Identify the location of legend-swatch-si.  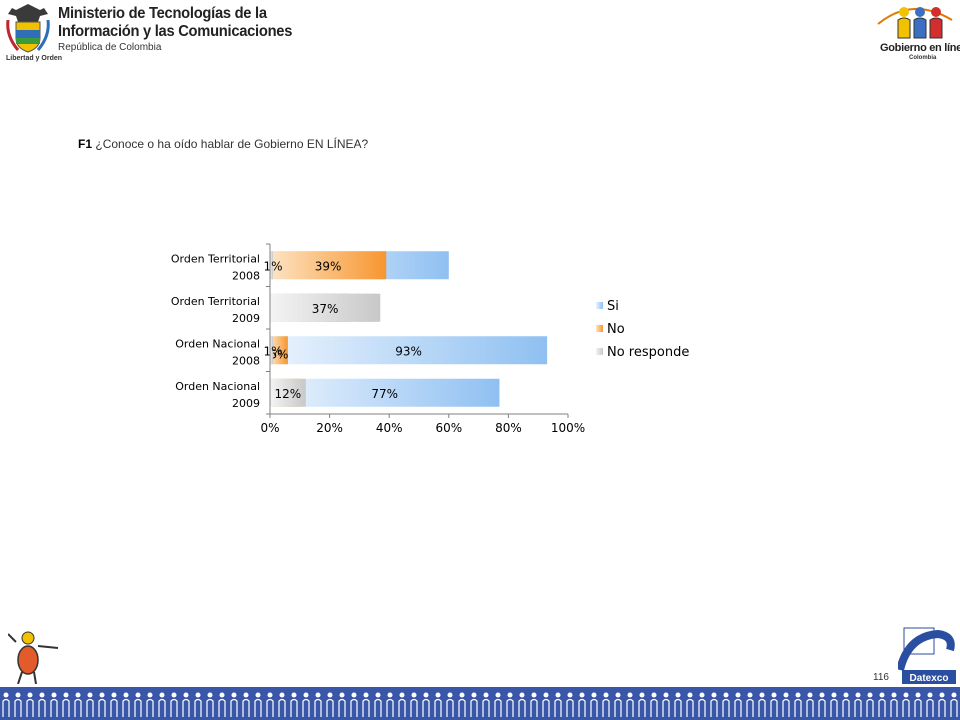
(599, 305).